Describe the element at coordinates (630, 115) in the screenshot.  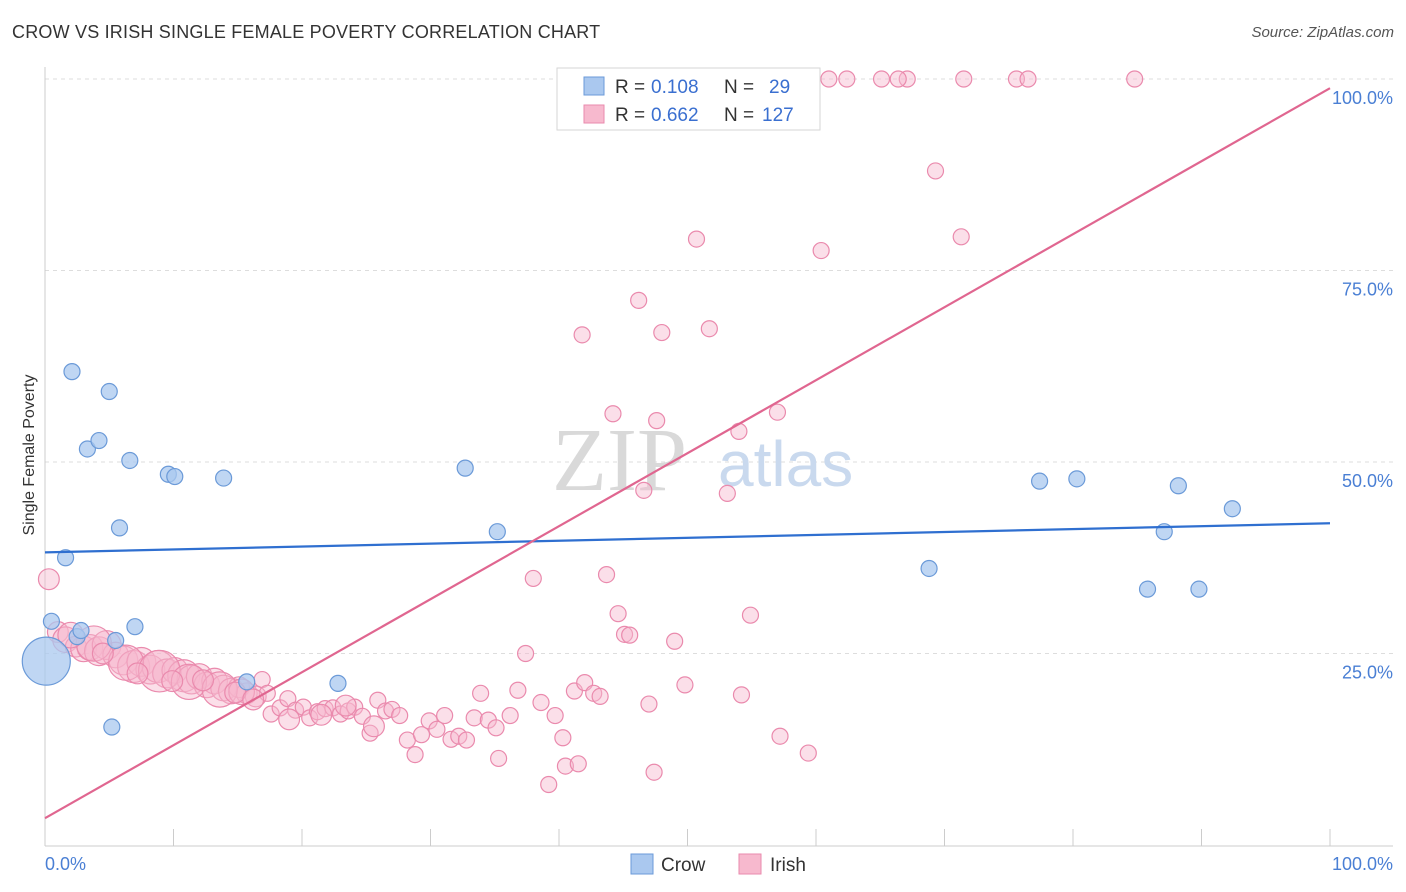
I see `legend-irish-r-label: R =` at that location.